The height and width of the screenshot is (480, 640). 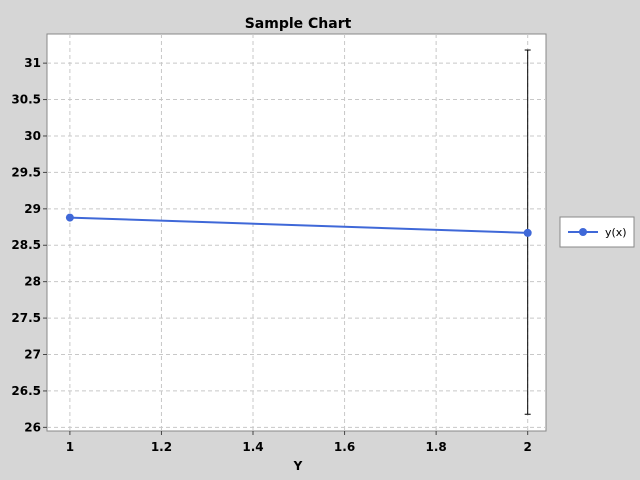 What do you see at coordinates (528, 447) in the screenshot?
I see `x-tick-label: 2` at bounding box center [528, 447].